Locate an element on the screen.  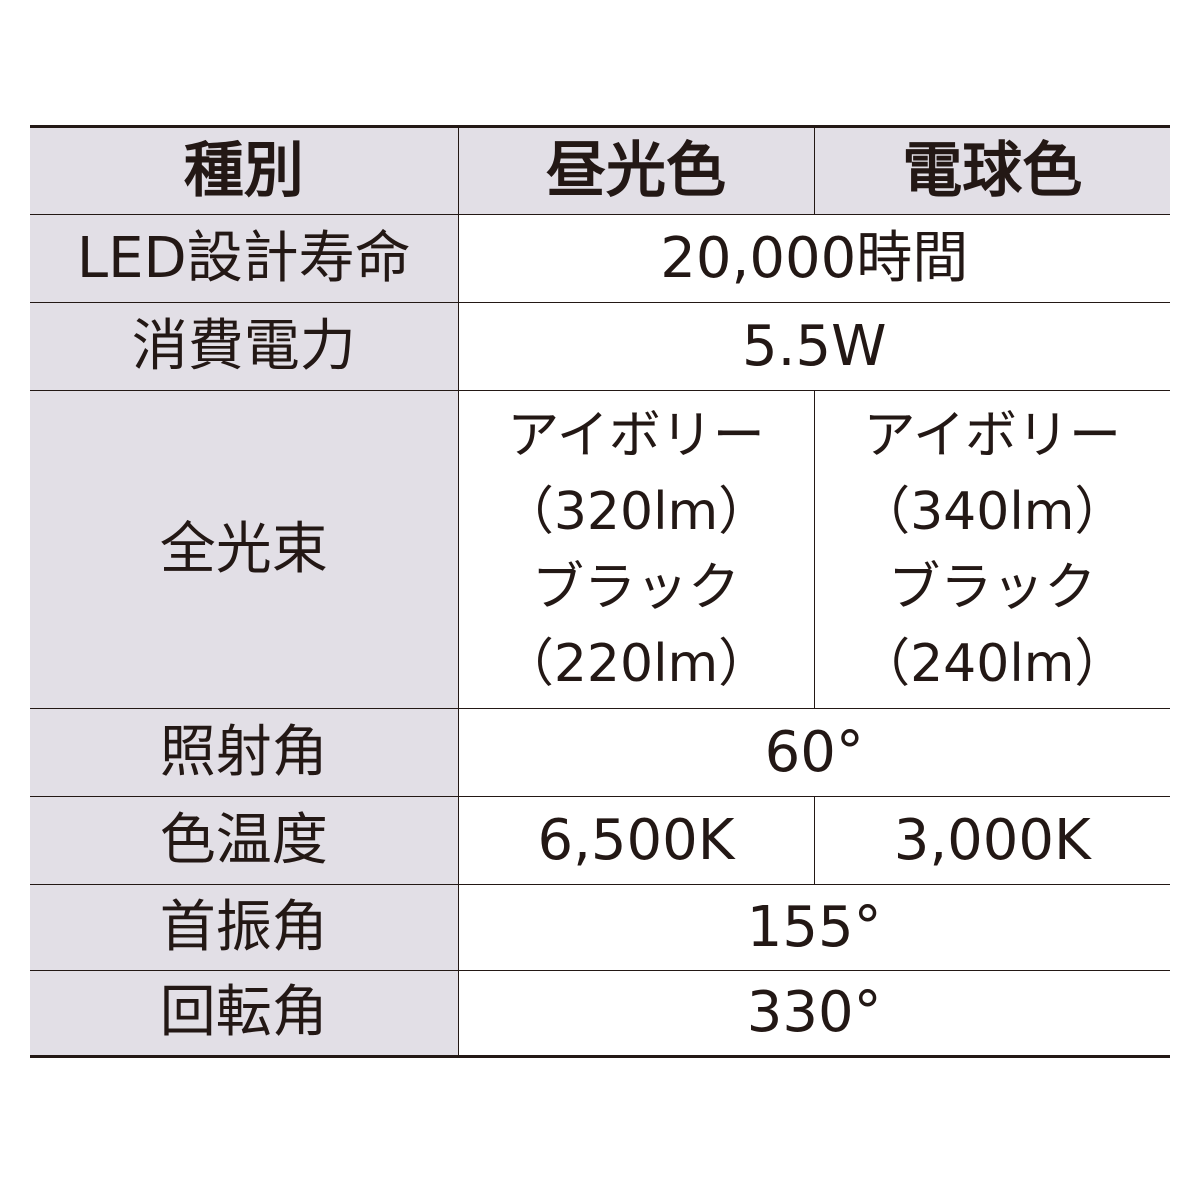
power-value: 5.5W is located at coordinates (813, 346).